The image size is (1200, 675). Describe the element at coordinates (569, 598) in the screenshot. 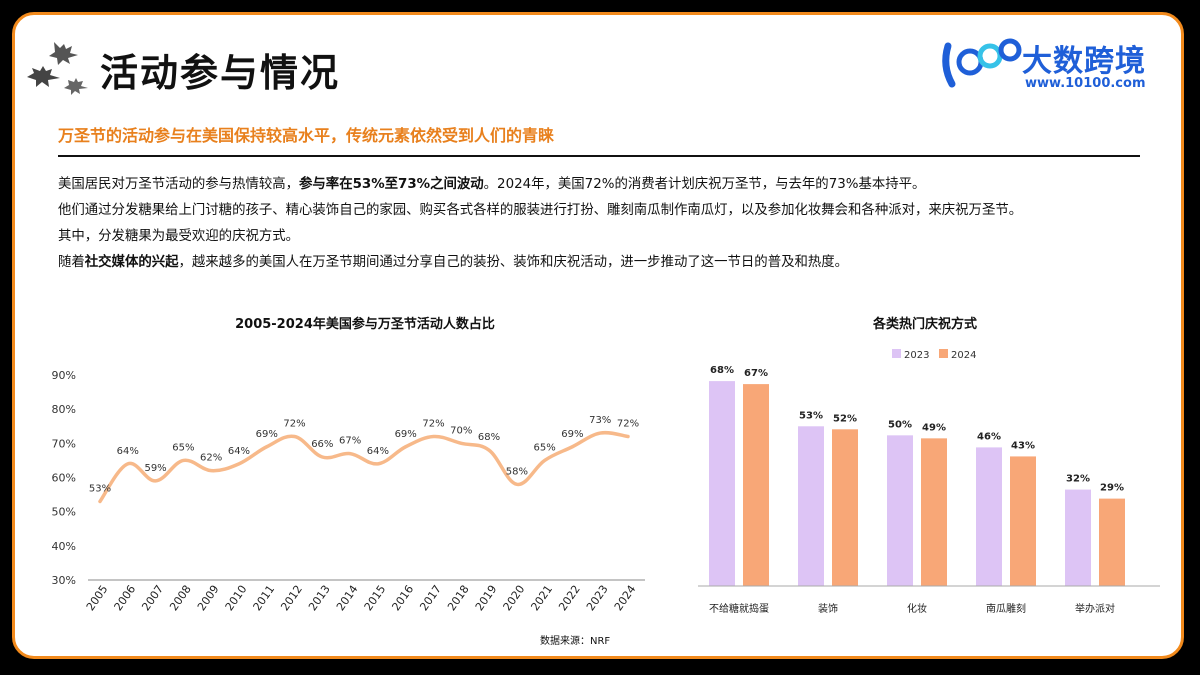

I see `line-chart-x-tick: 2022` at that location.